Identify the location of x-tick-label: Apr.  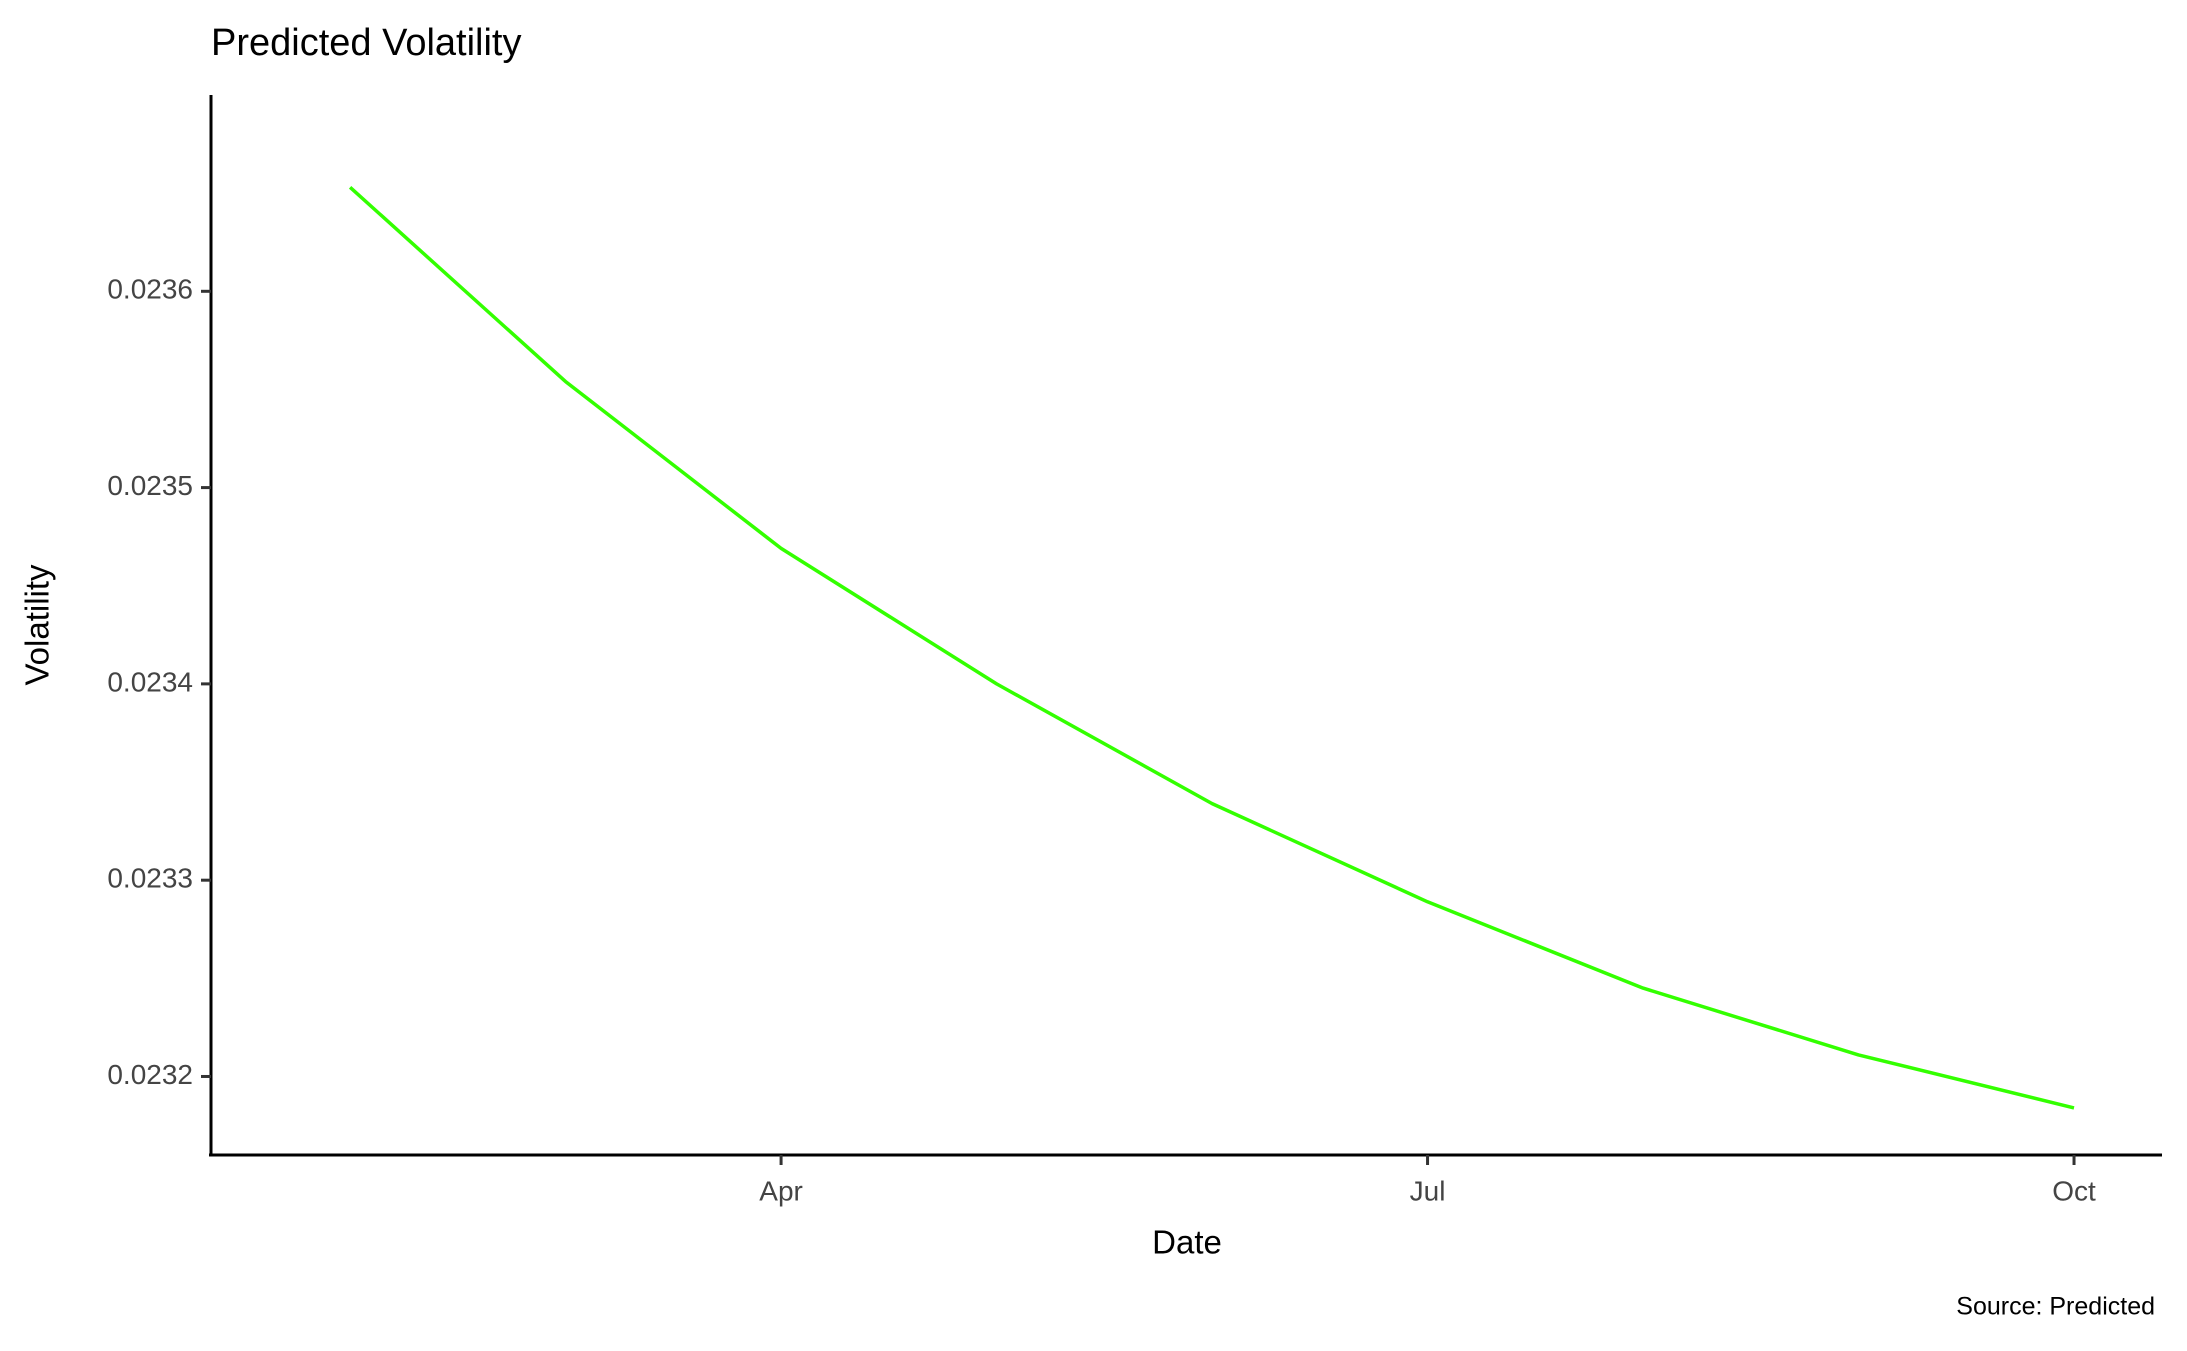
(781, 1190).